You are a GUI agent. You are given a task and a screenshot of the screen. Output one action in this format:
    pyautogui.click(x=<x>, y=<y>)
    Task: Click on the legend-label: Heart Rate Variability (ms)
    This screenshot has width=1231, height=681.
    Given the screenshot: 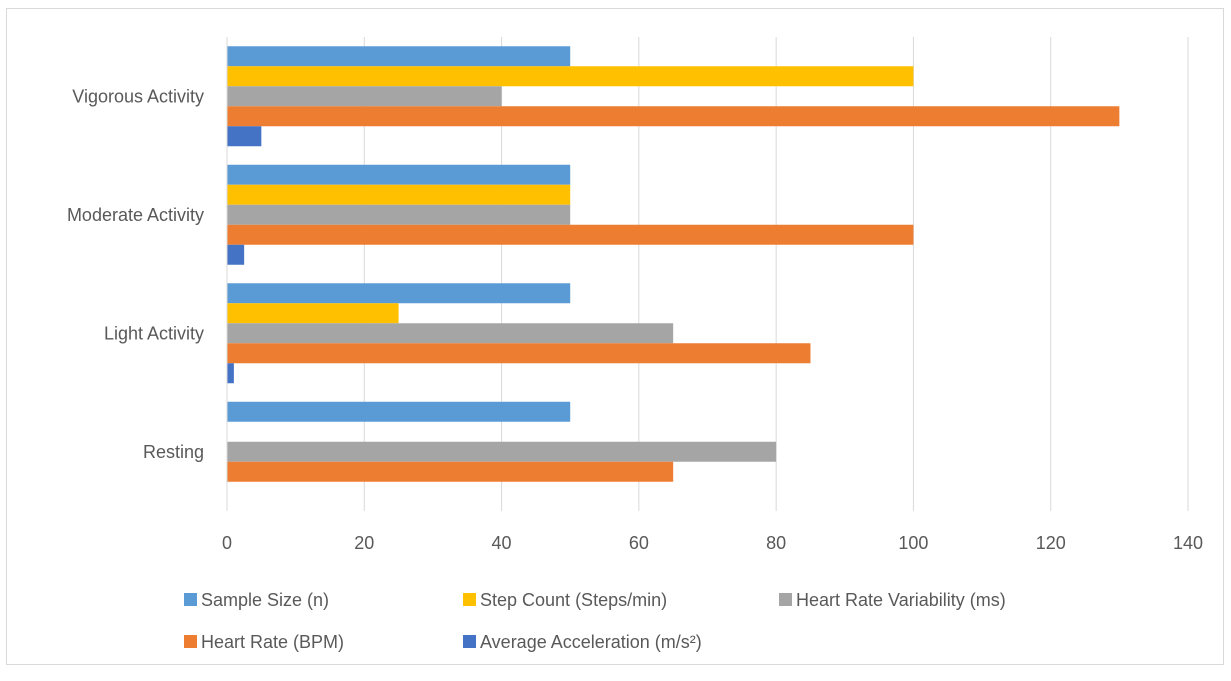 What is the action you would take?
    pyautogui.click(x=901, y=600)
    